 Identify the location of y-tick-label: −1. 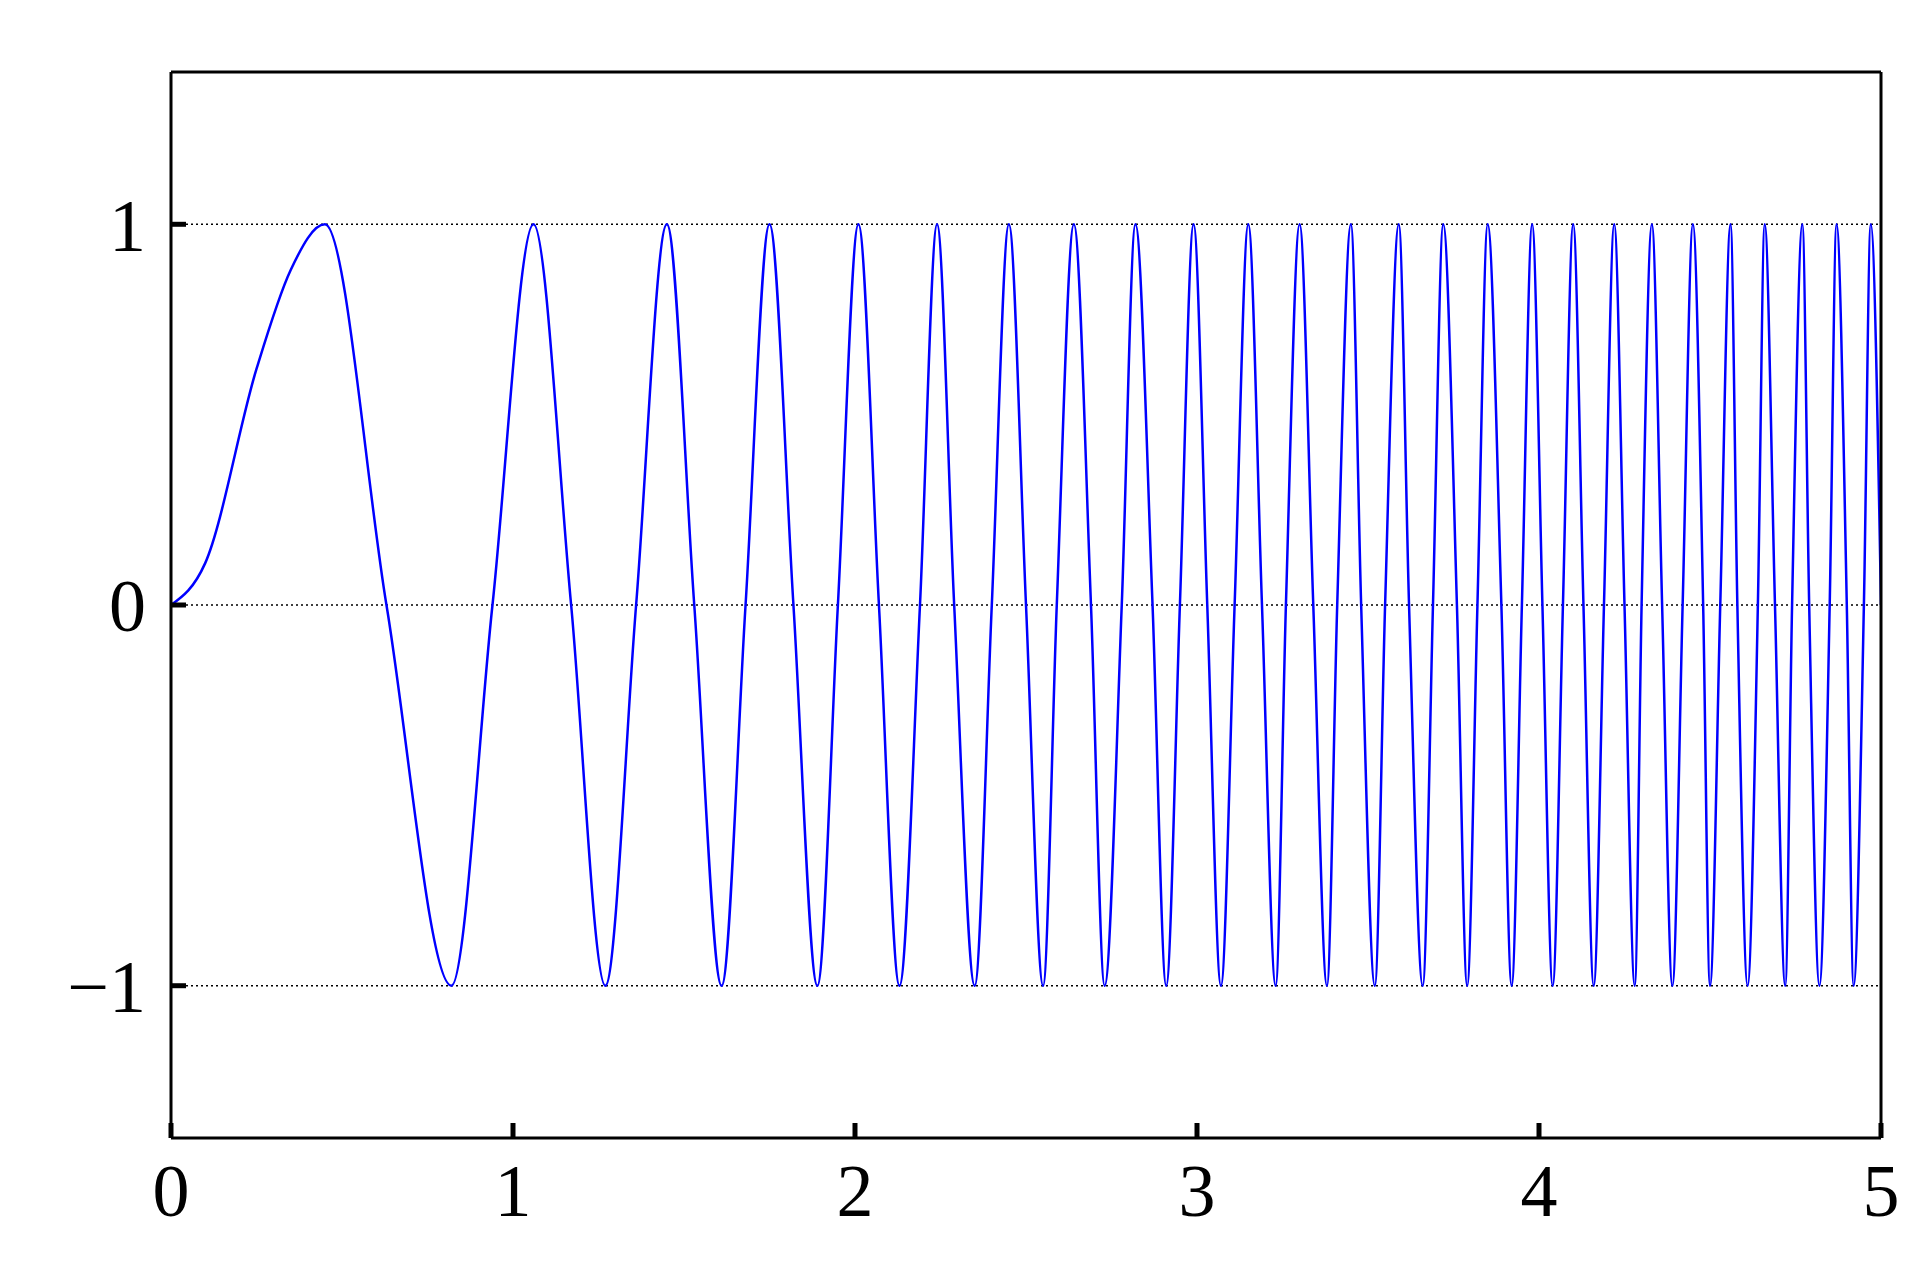
(106, 986).